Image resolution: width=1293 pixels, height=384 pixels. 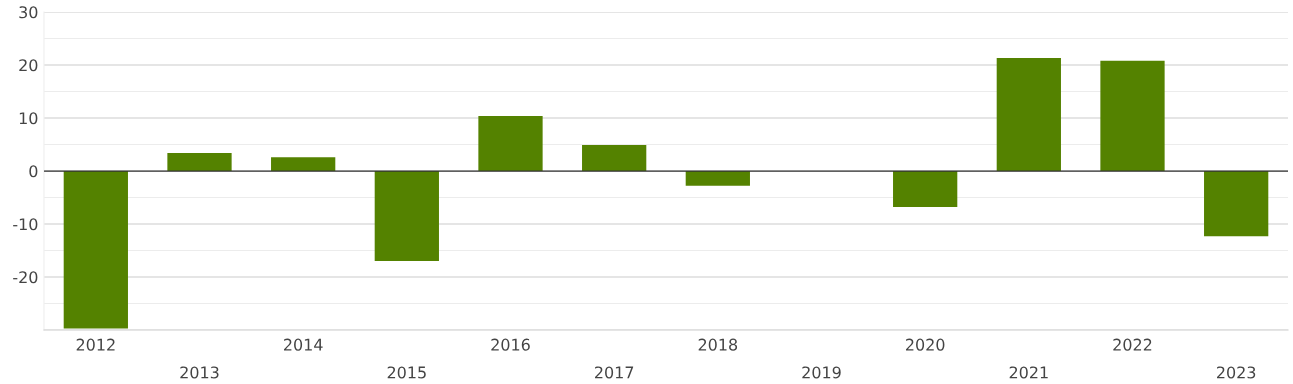 I want to click on y-tick-label: -10, so click(x=25, y=224).